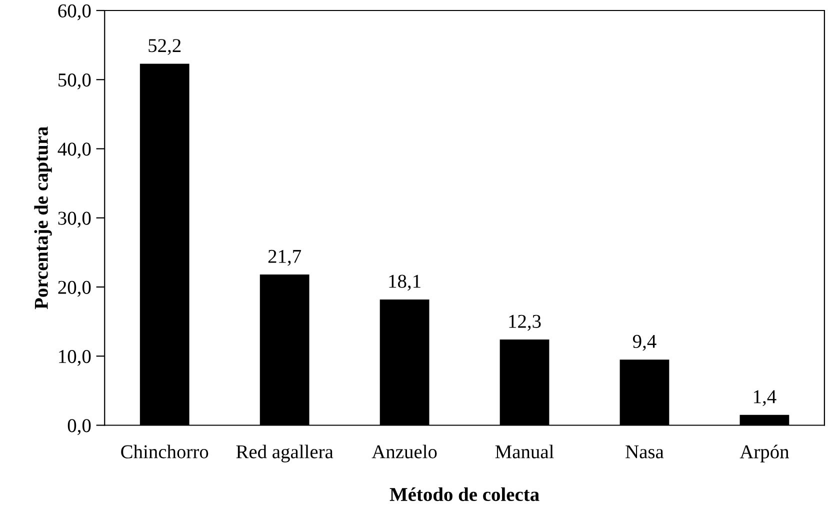 The width and height of the screenshot is (837, 525). What do you see at coordinates (74, 150) in the screenshot?
I see `y-tick-label: 40,0` at bounding box center [74, 150].